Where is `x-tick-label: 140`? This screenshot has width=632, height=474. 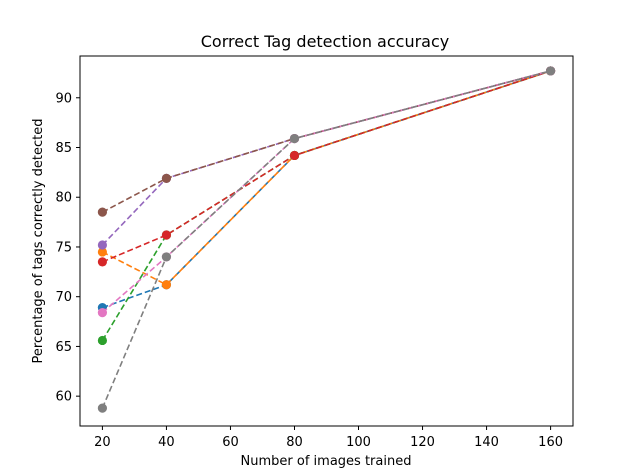 x-tick-label: 140 is located at coordinates (486, 442).